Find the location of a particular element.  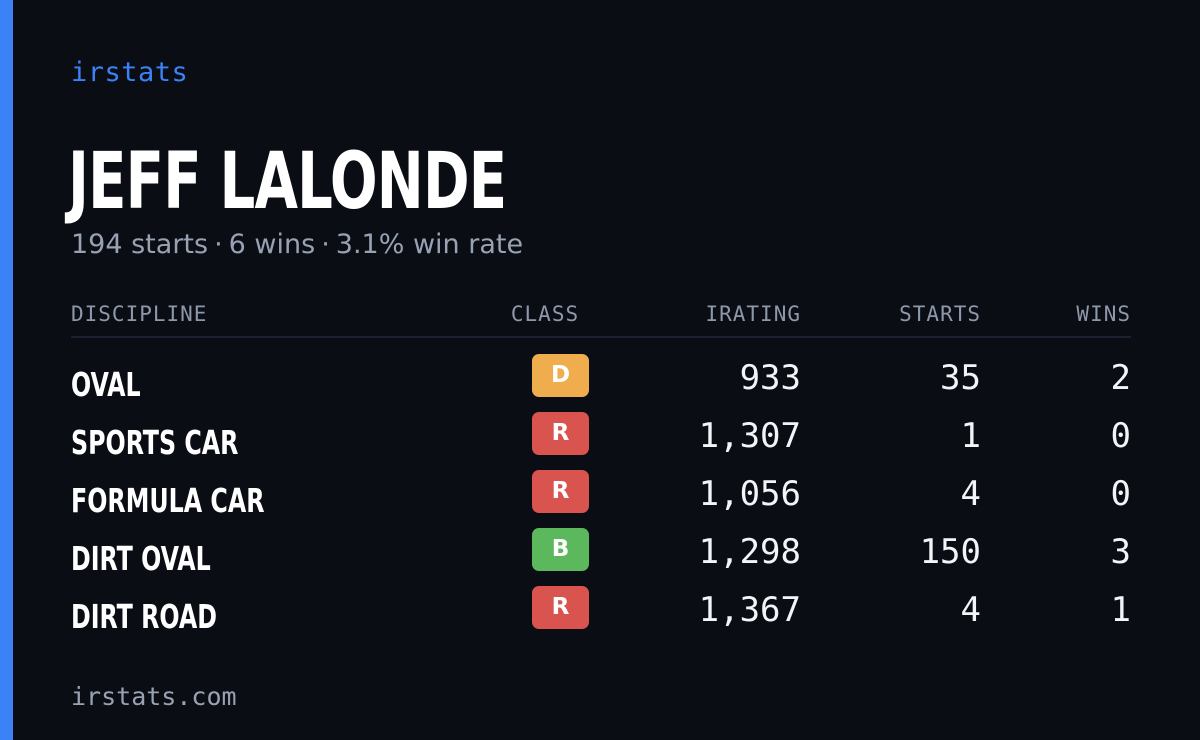

header-class: CLASS is located at coordinates (545, 314).